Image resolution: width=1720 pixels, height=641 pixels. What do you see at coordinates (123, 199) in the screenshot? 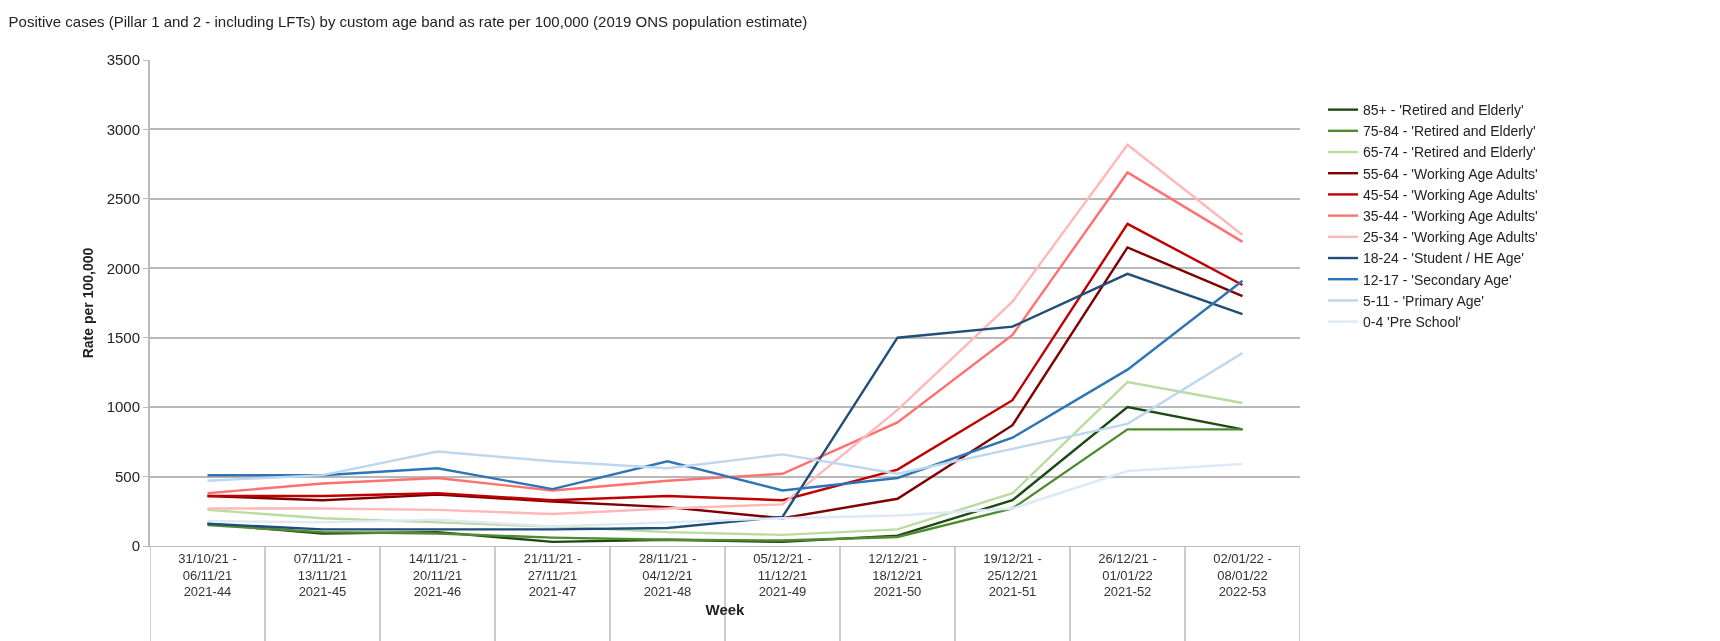
I see `y-tick-label: 2500` at bounding box center [123, 199].